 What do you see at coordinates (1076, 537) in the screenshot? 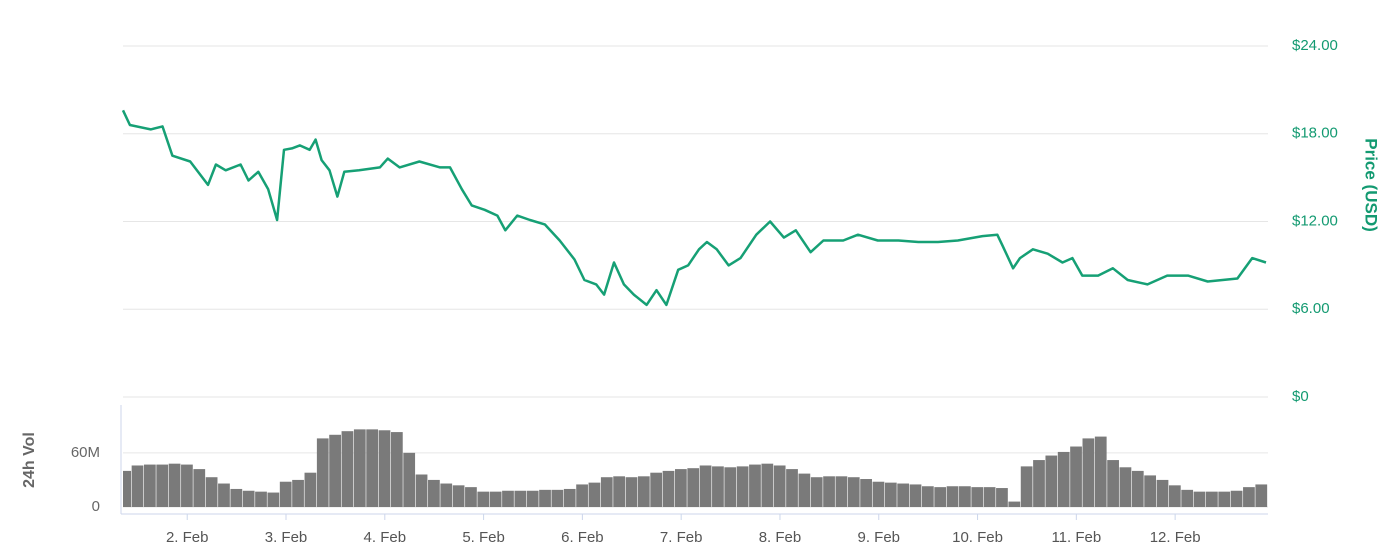
I see `x-tick-label: 11. Feb` at bounding box center [1076, 537].